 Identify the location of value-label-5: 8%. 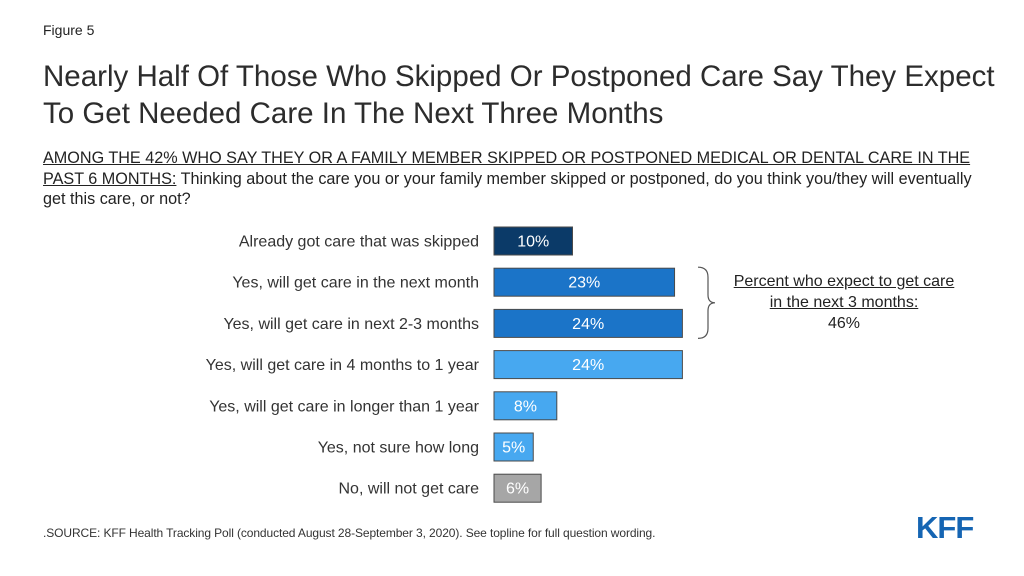
(525, 406).